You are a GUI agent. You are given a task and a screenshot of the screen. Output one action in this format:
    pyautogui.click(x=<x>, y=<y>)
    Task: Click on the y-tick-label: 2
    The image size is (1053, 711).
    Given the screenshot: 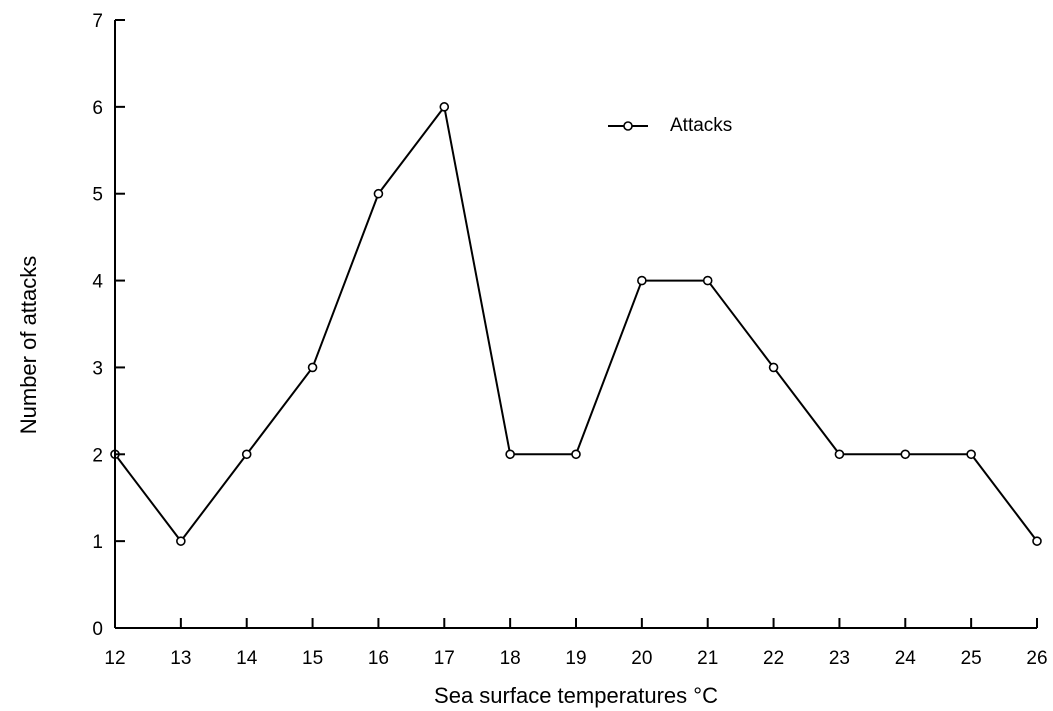 What is the action you would take?
    pyautogui.click(x=97, y=455)
    